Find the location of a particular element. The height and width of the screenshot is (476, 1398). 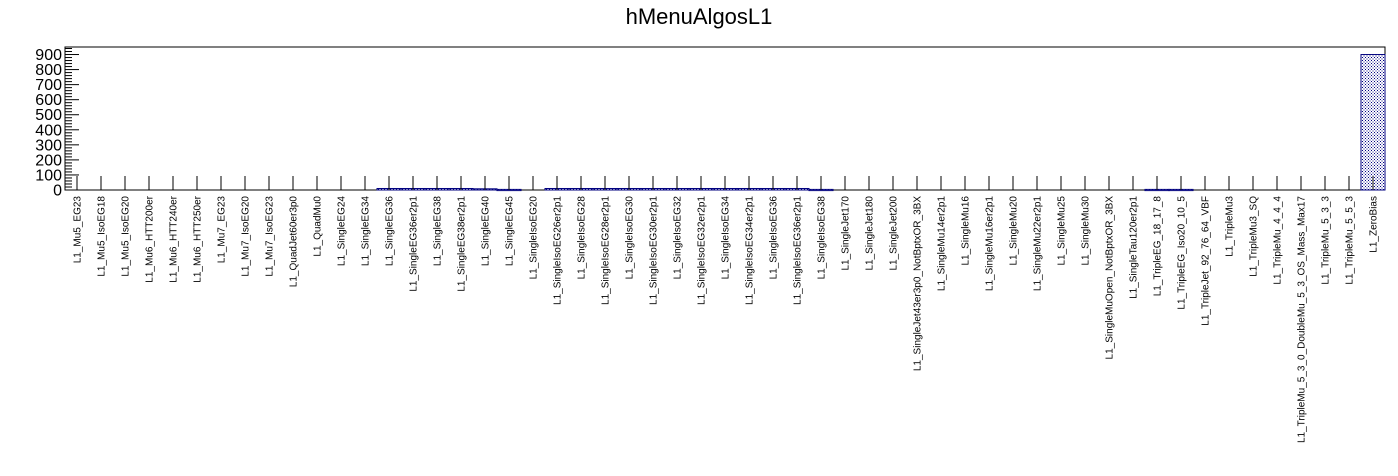

y-tick-label: 200 is located at coordinates (48, 160).